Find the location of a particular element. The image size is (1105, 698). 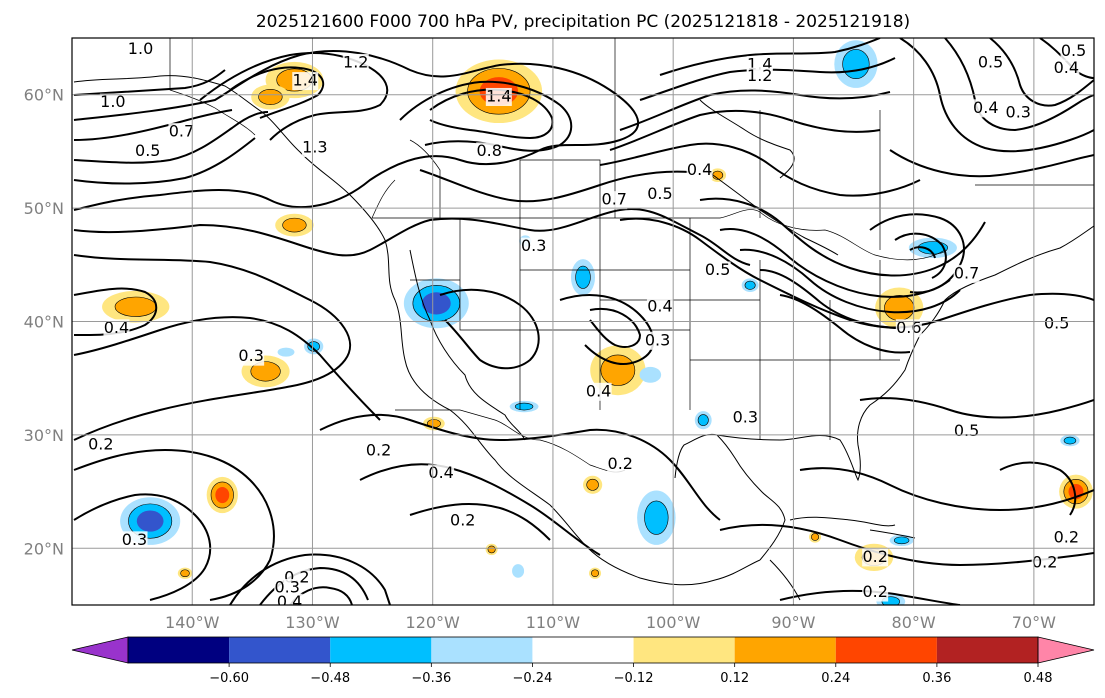

colorbar-outline is located at coordinates (583, 650).